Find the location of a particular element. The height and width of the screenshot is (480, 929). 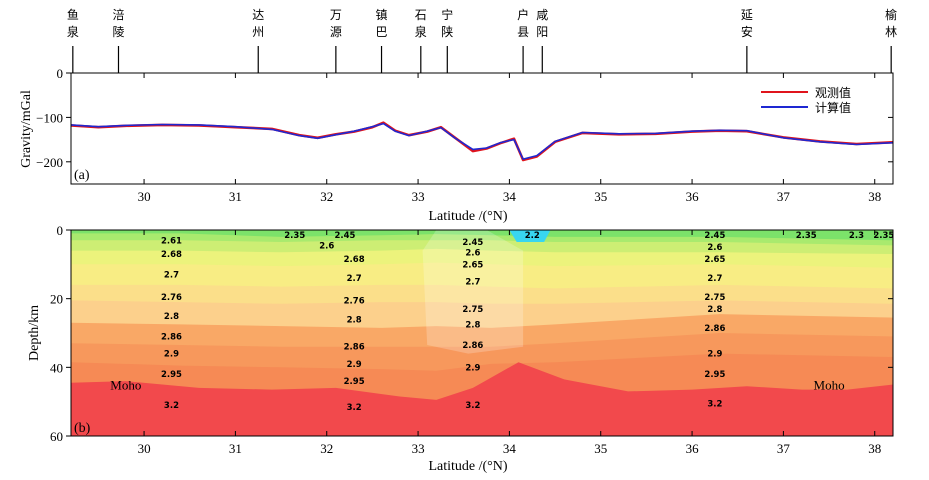

station-label-1-b: 陵 is located at coordinates (118, 32).